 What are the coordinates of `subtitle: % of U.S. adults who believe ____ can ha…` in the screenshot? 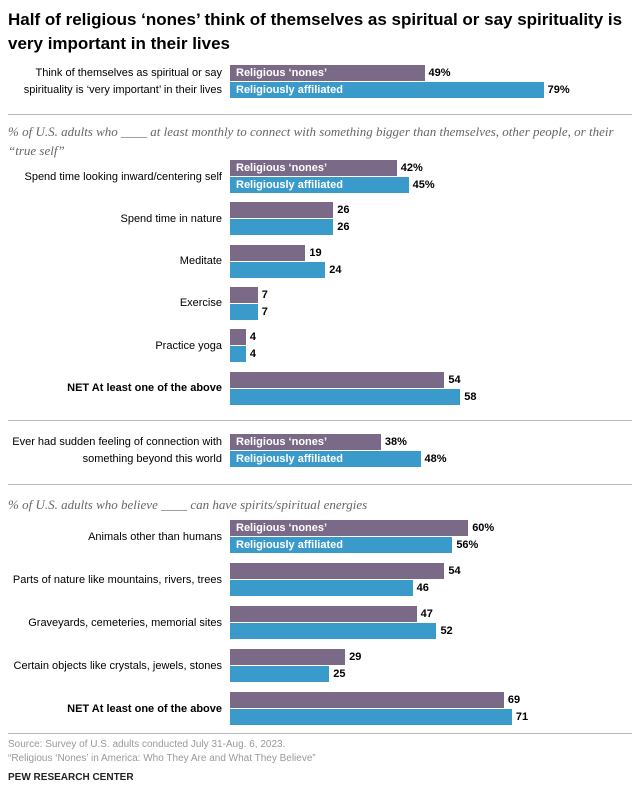 It's located at (188, 504).